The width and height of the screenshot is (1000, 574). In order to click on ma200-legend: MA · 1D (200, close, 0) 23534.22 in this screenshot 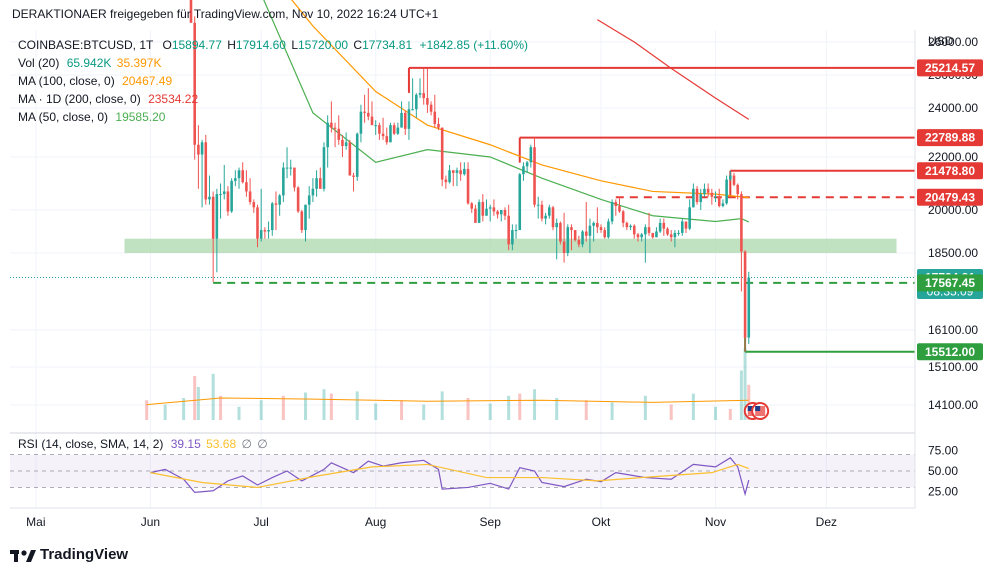, I will do `click(108, 99)`.